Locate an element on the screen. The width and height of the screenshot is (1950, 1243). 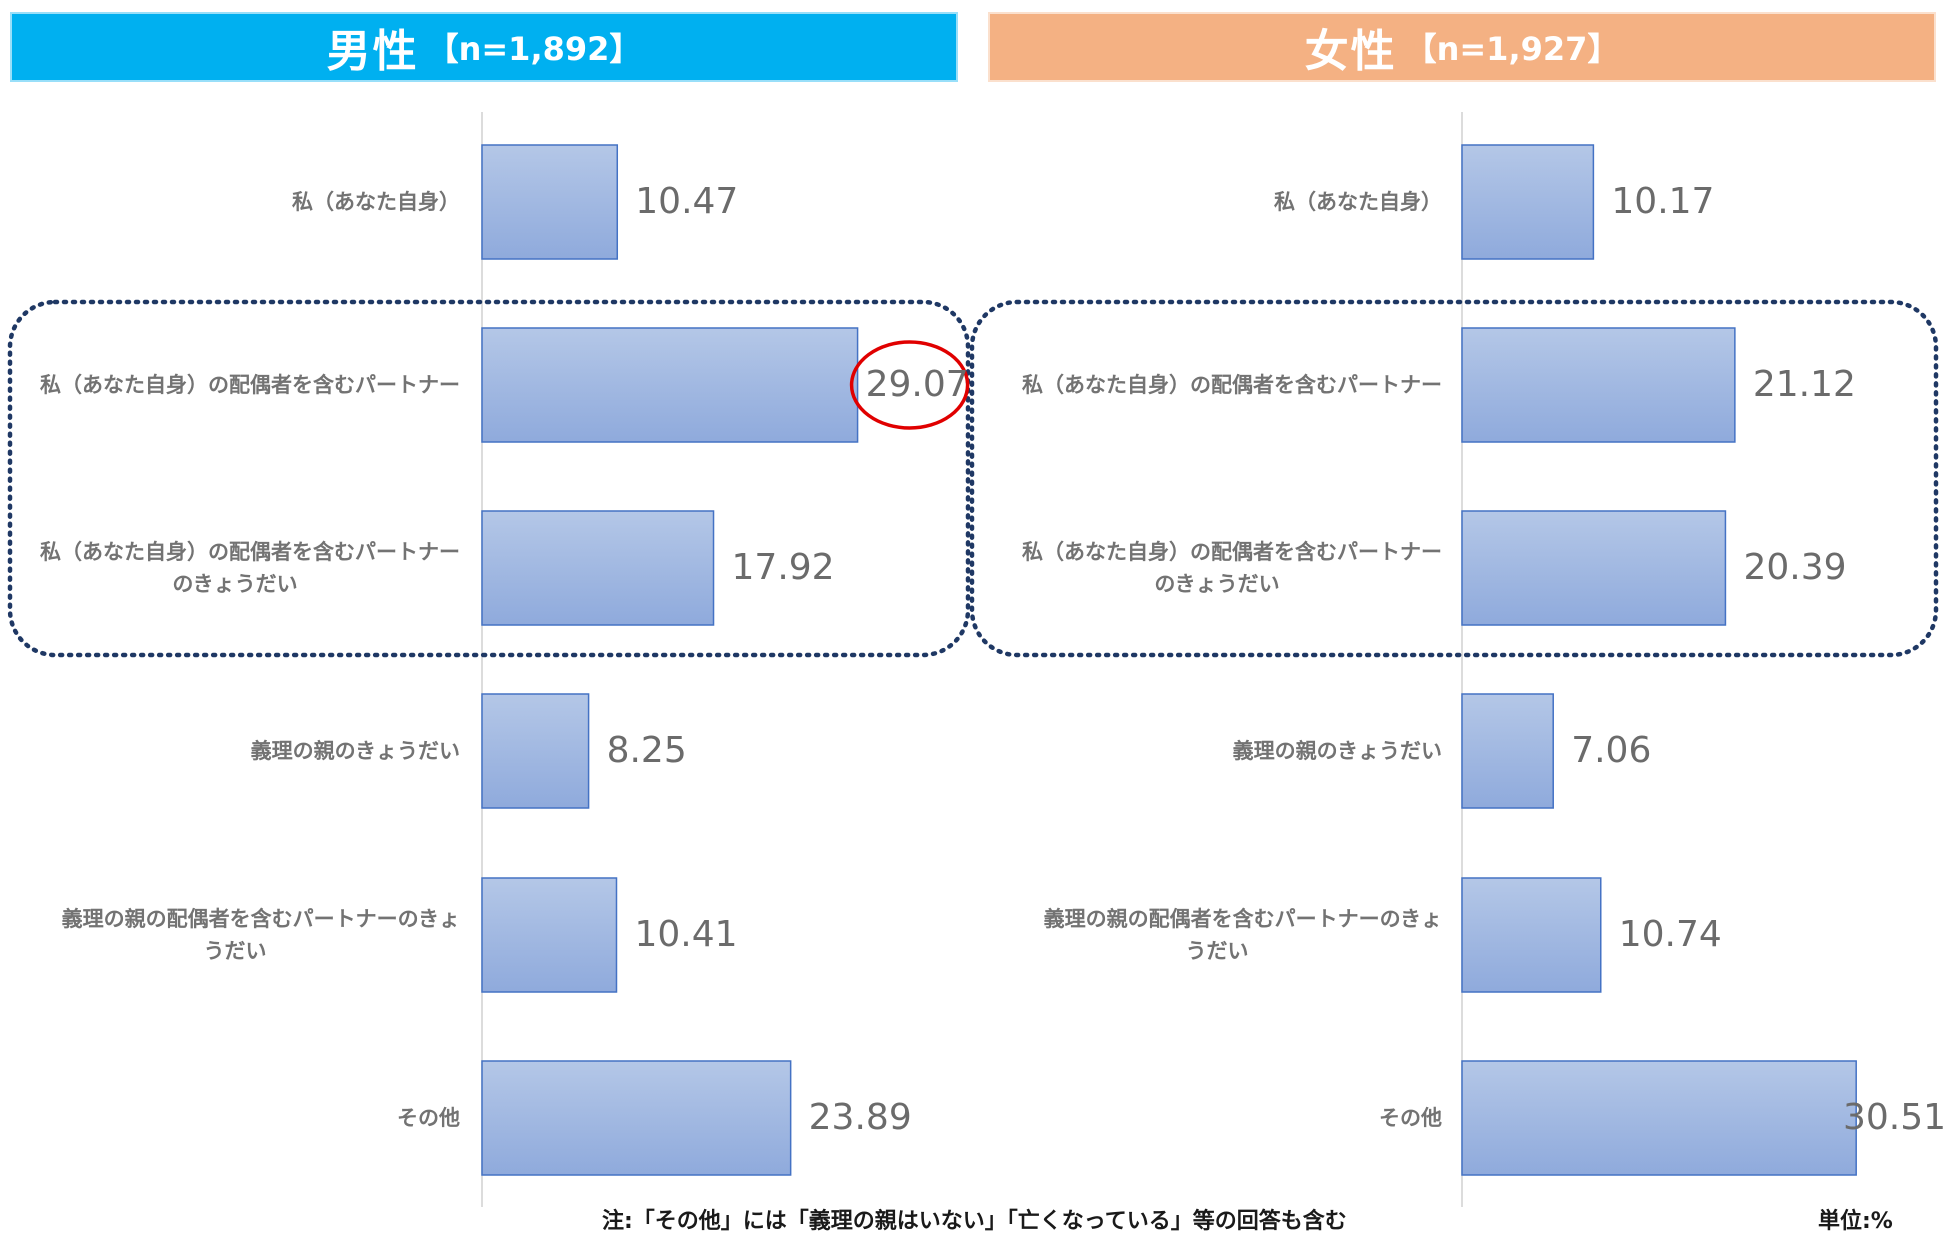
female-value-label-5: 30.51 is located at coordinates (1895, 1117).